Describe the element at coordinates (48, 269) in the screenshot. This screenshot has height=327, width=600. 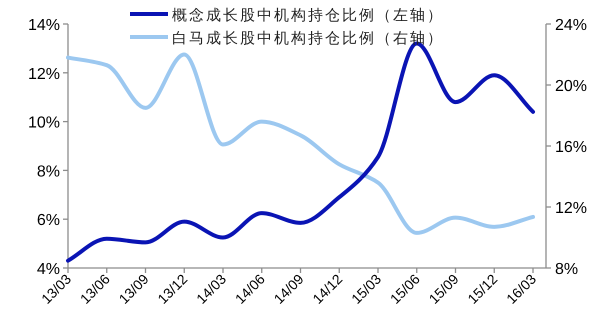
I see `y-tick-label: 4%` at that location.